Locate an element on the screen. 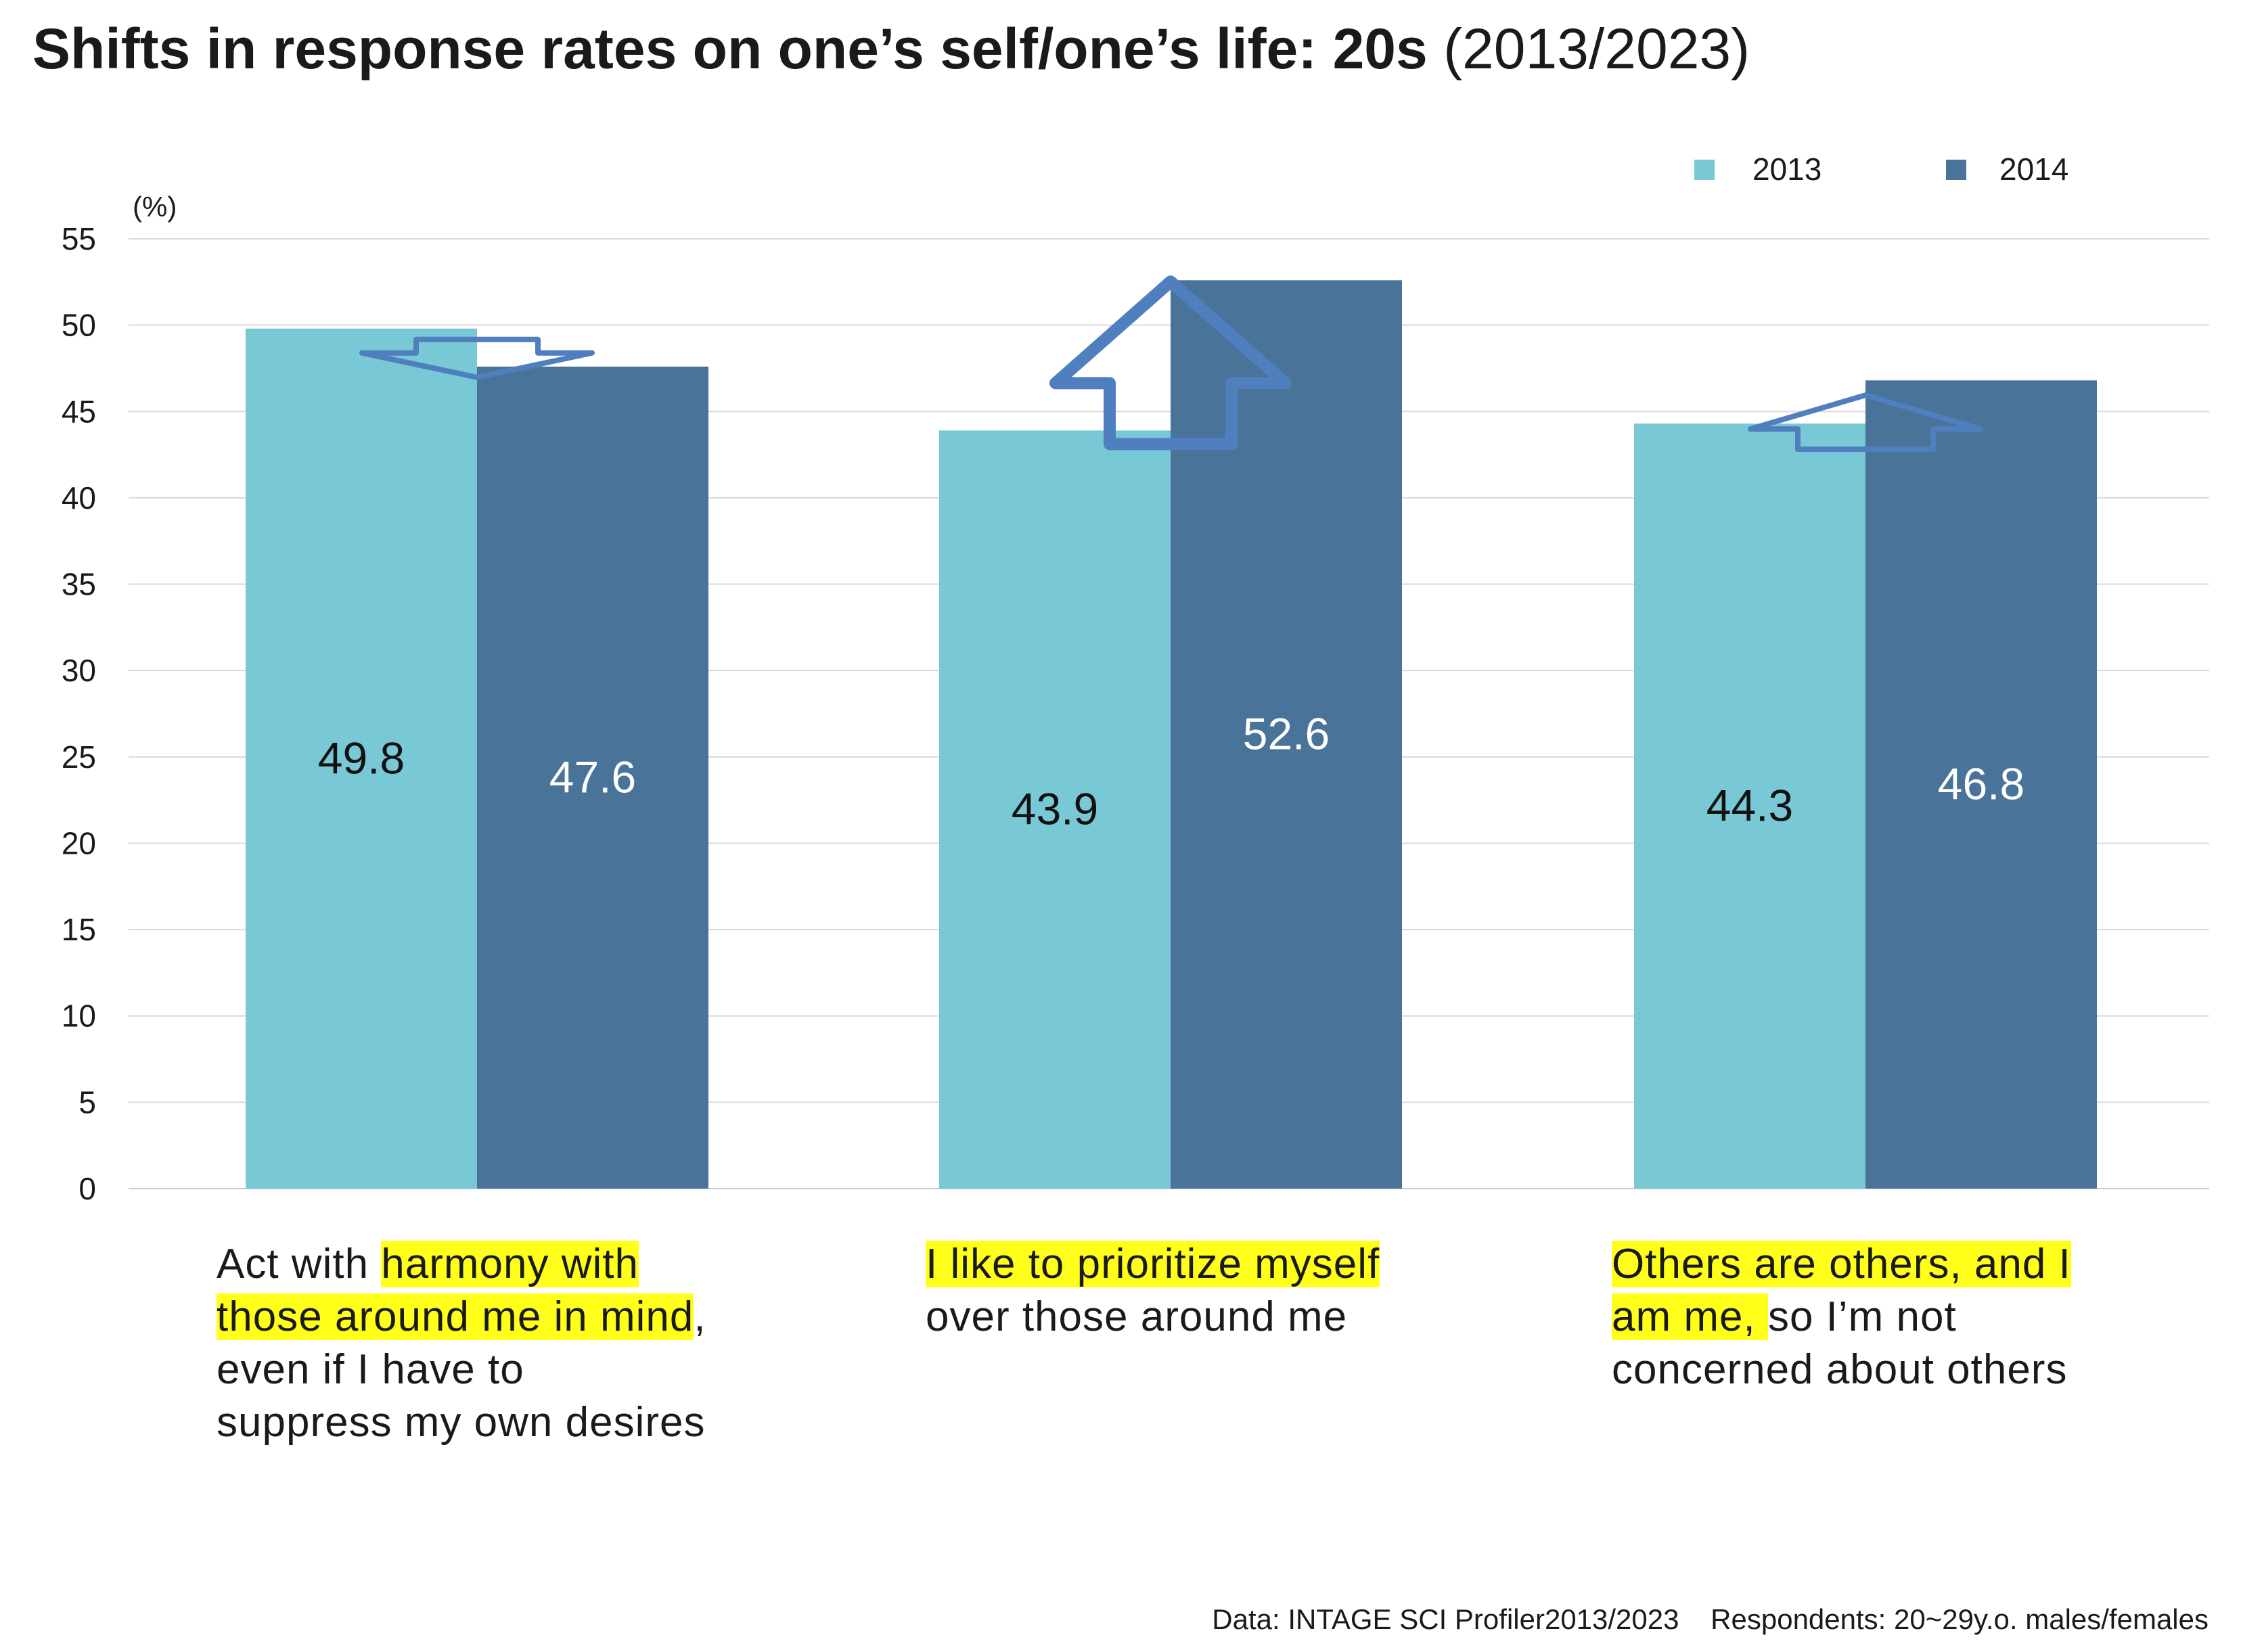 This screenshot has height=1652, width=2241. highlighted-phrase: harmony with is located at coordinates (510, 1264).